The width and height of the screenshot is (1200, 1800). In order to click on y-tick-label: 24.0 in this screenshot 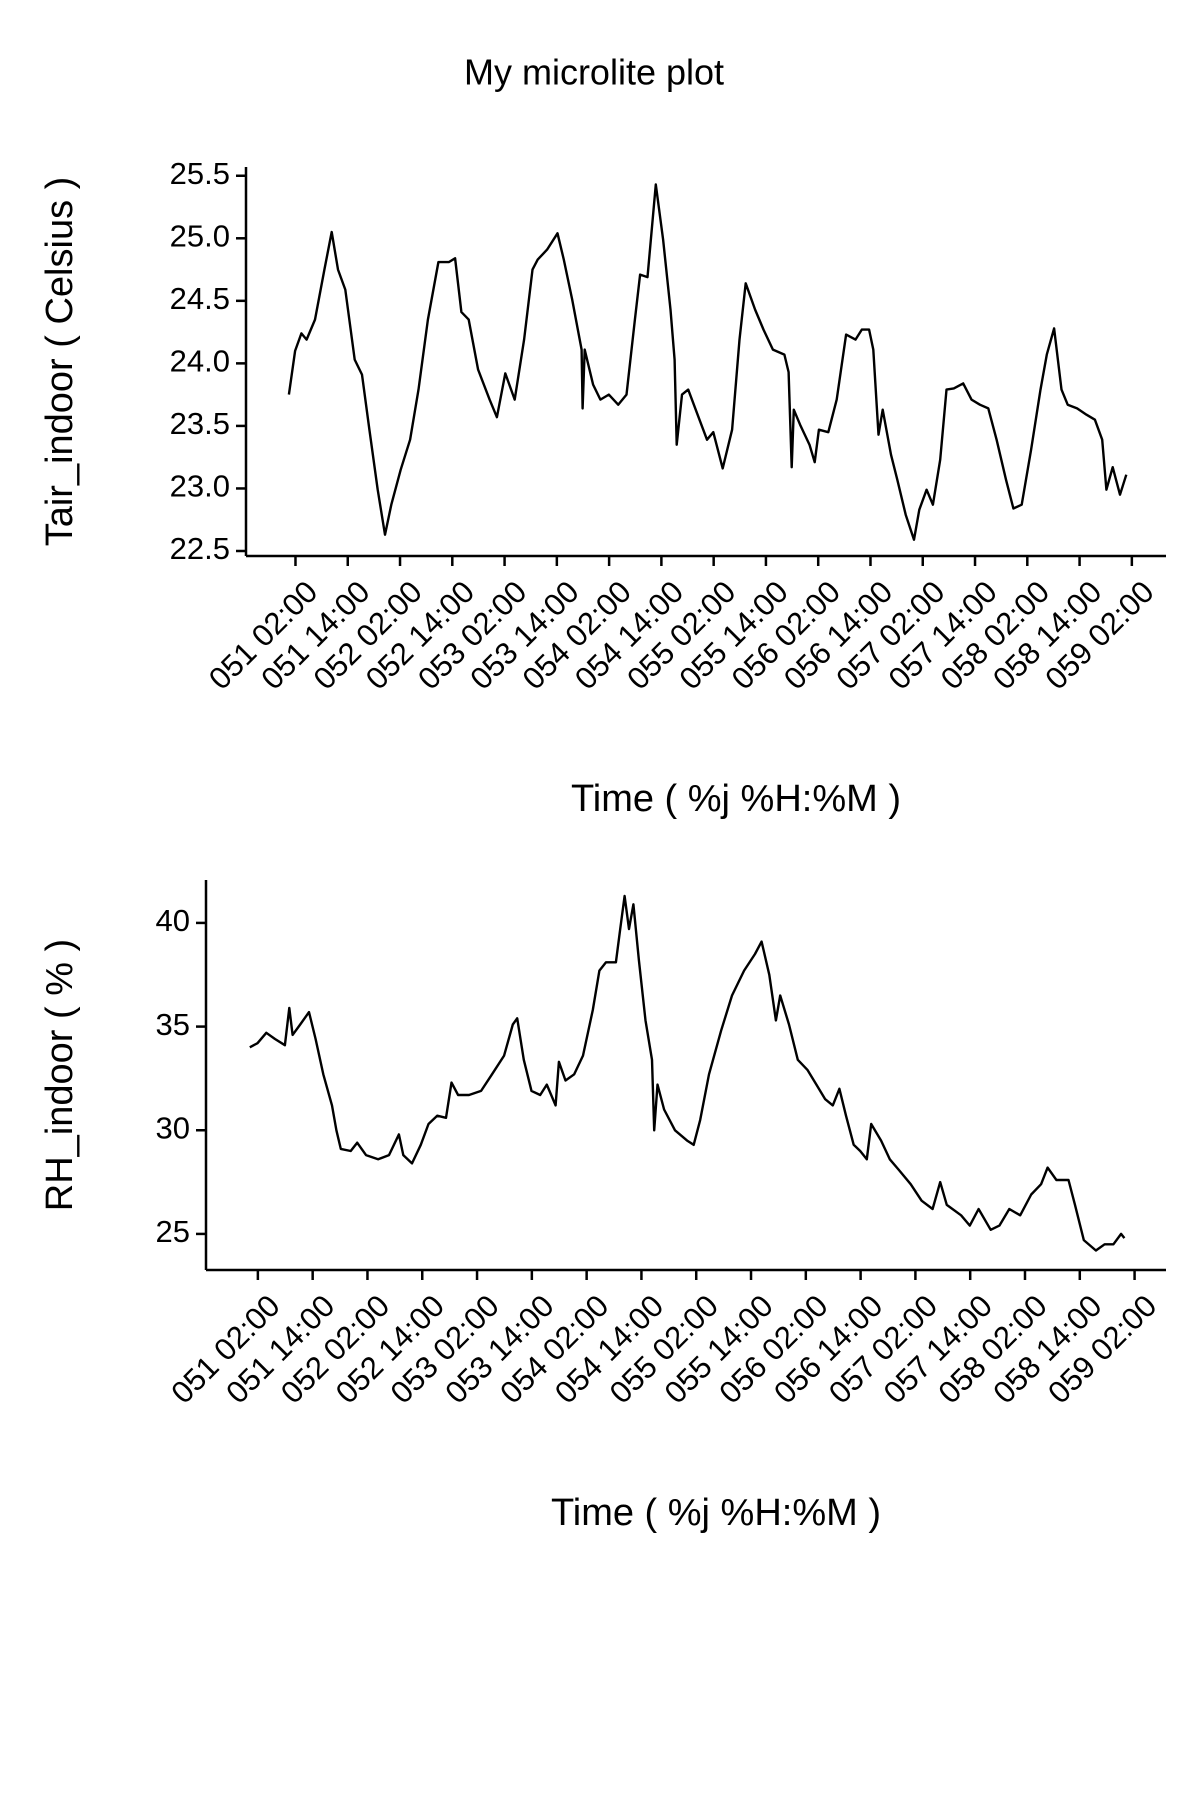, I will do `click(200, 361)`.